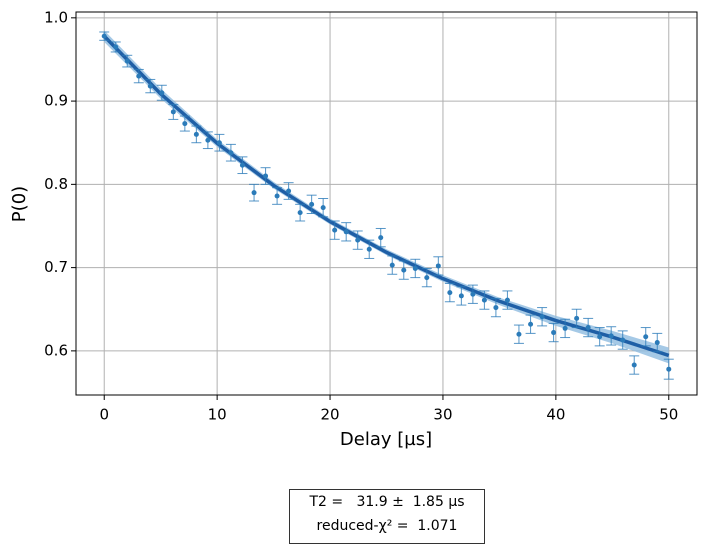 This screenshot has height=548, width=706. What do you see at coordinates (329, 415) in the screenshot?
I see `x-tick-label: 20` at bounding box center [329, 415].